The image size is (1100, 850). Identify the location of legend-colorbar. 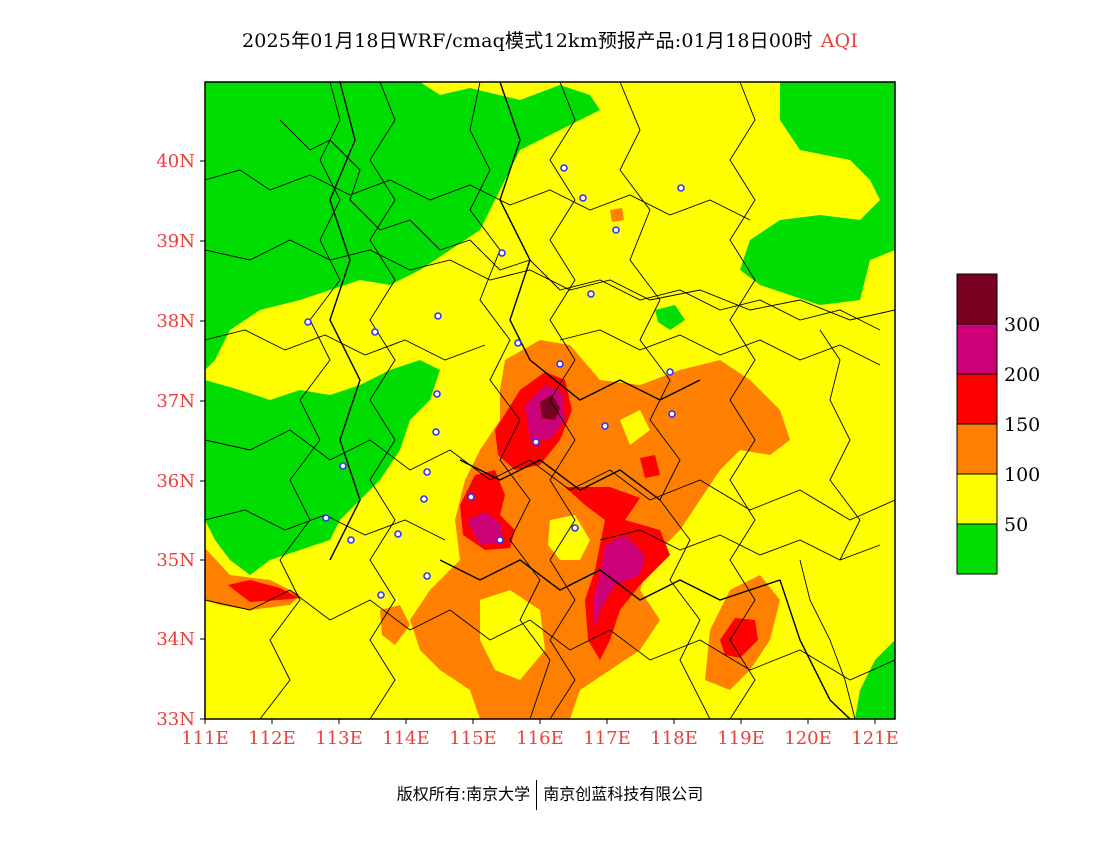
(977, 424).